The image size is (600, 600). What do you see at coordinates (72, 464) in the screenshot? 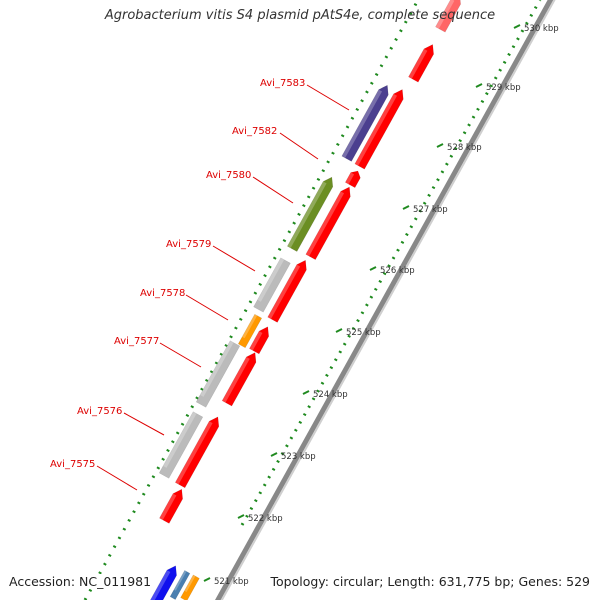
I see `gene-label: Avi_7575` at bounding box center [72, 464].